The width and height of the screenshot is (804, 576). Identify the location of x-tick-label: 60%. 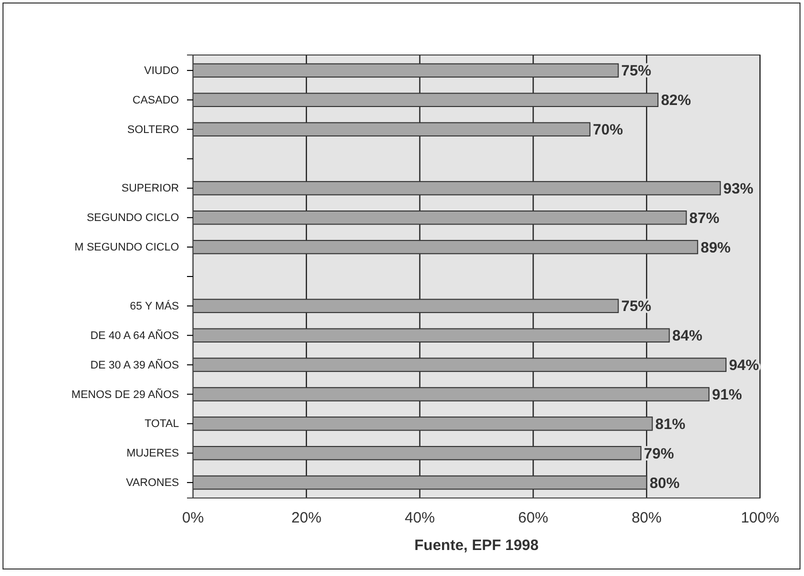
(533, 518).